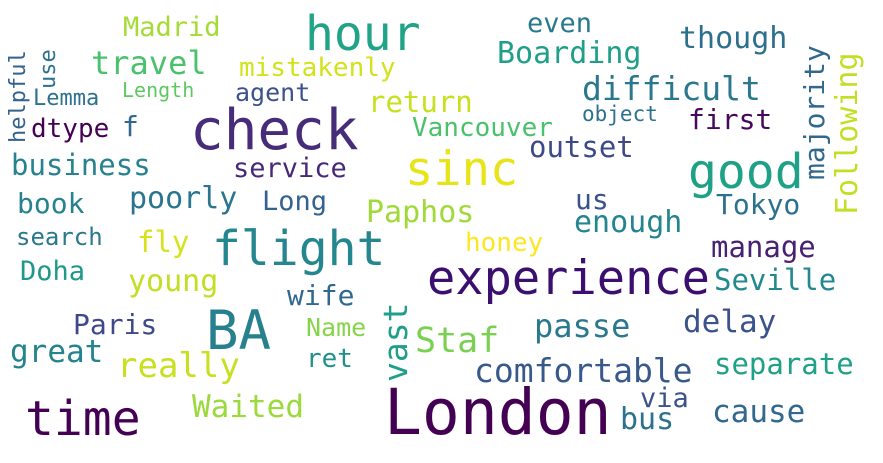 Image resolution: width=883 pixels, height=463 pixels. What do you see at coordinates (18, 96) in the screenshot?
I see `word-helpful: helpful` at bounding box center [18, 96].